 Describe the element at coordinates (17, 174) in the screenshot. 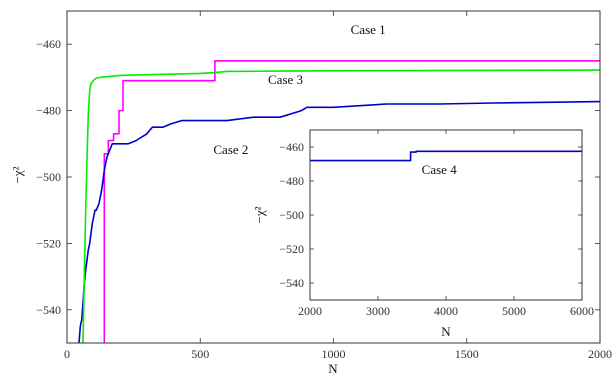

I see `main-y-axis-label: −χ²` at that location.